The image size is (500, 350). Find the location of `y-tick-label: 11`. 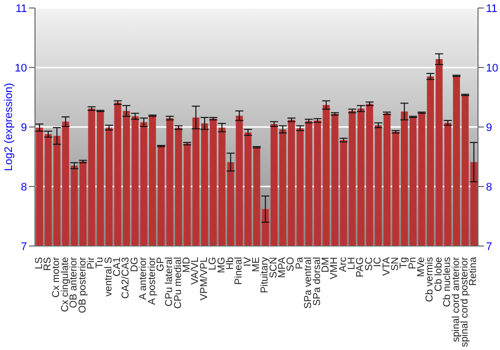

y-tick-label: 11 is located at coordinates (21, 8).